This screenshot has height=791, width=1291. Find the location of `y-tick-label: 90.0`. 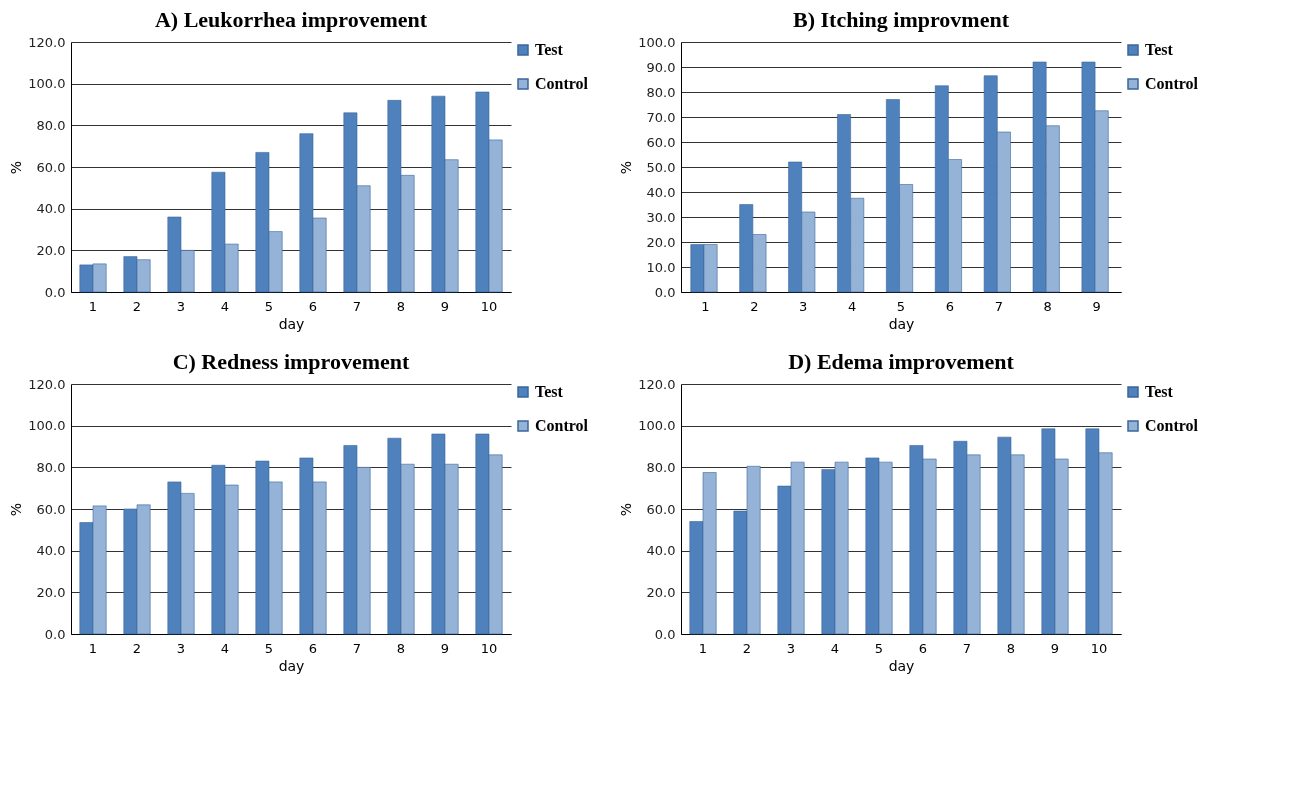

y-tick-label: 90.0 is located at coordinates (661, 67).